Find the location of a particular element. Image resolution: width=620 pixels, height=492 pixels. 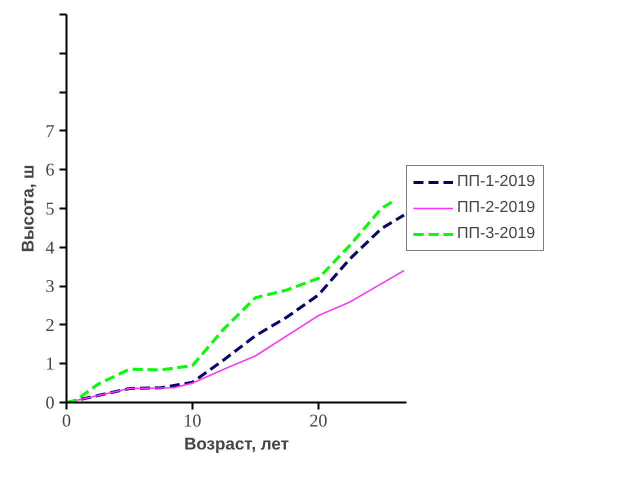

legend-label: ПП-1-2019 is located at coordinates (496, 182).